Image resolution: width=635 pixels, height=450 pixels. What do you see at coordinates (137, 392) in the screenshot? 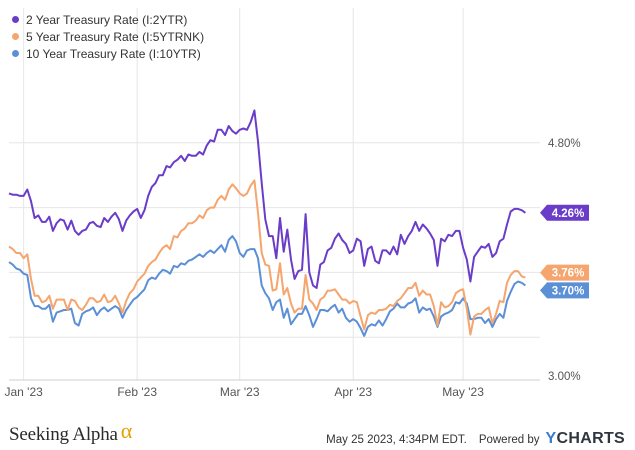
I see `x-tick-label: Feb '23` at bounding box center [137, 392].